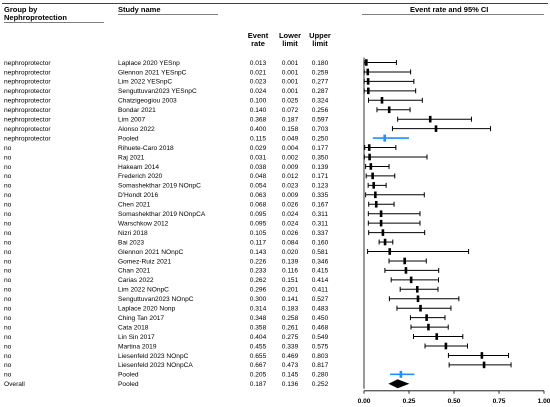 The width and height of the screenshot is (550, 407). Describe the element at coordinates (138, 167) in the screenshot. I see `study-cell: Hakeam 2014` at that location.